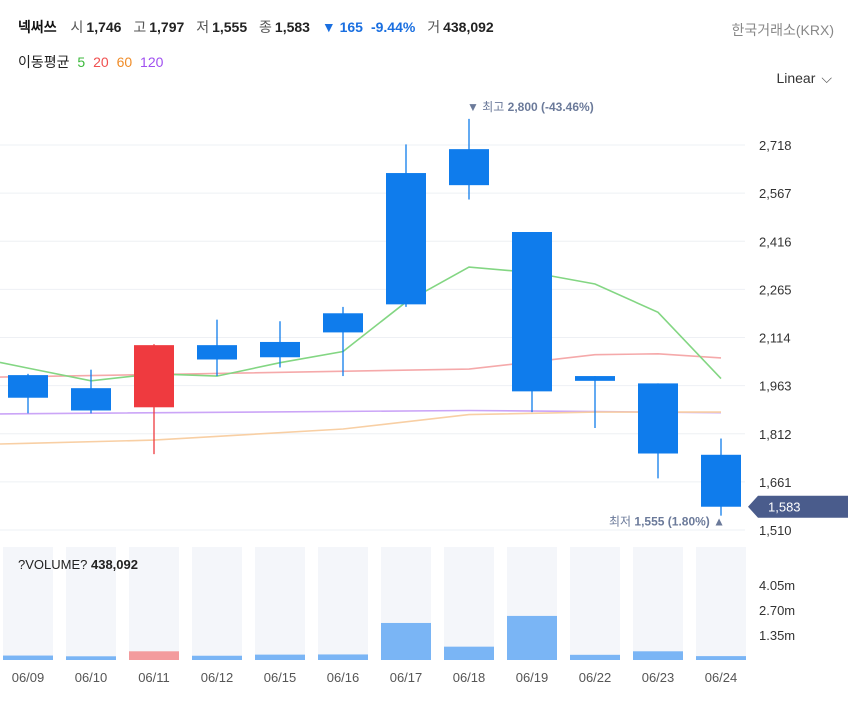 Image resolution: width=860 pixels, height=715 pixels. What do you see at coordinates (361, 365) in the screenshot?
I see `ma20-line` at bounding box center [361, 365].